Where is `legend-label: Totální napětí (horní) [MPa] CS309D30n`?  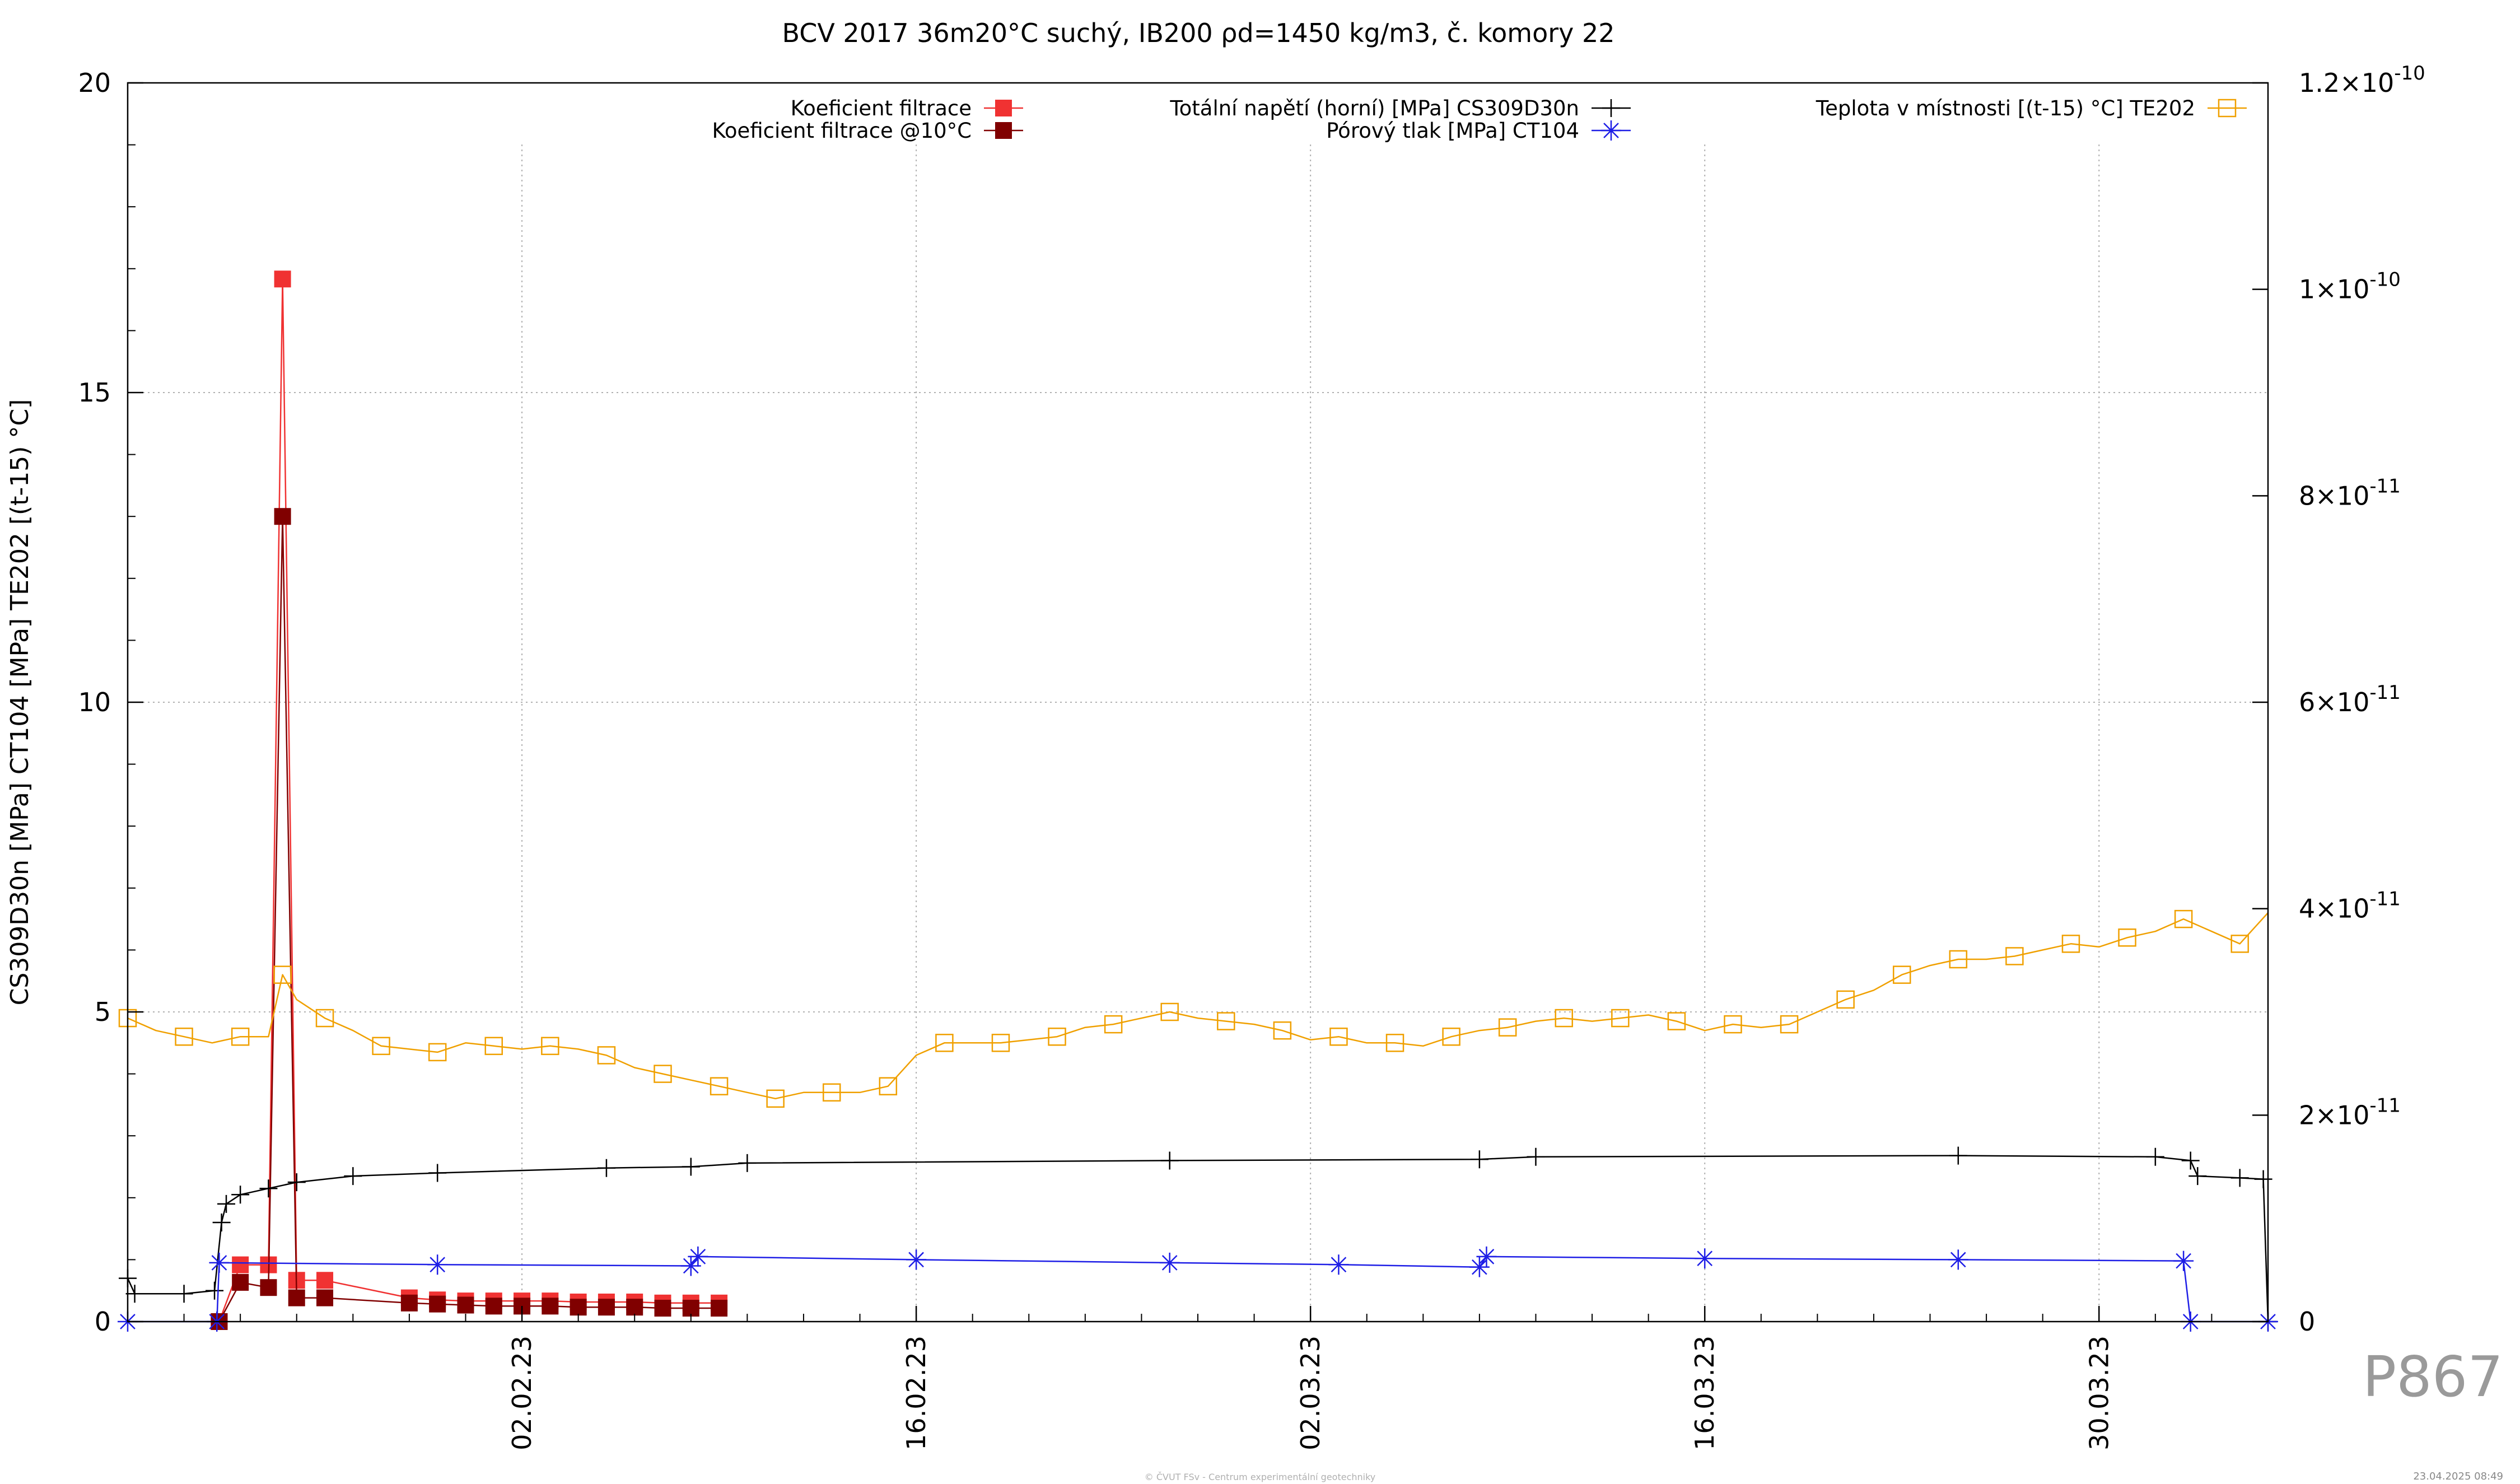
legend-label: Totální napětí (horní) [MPa] CS309D30n is located at coordinates (1374, 108).